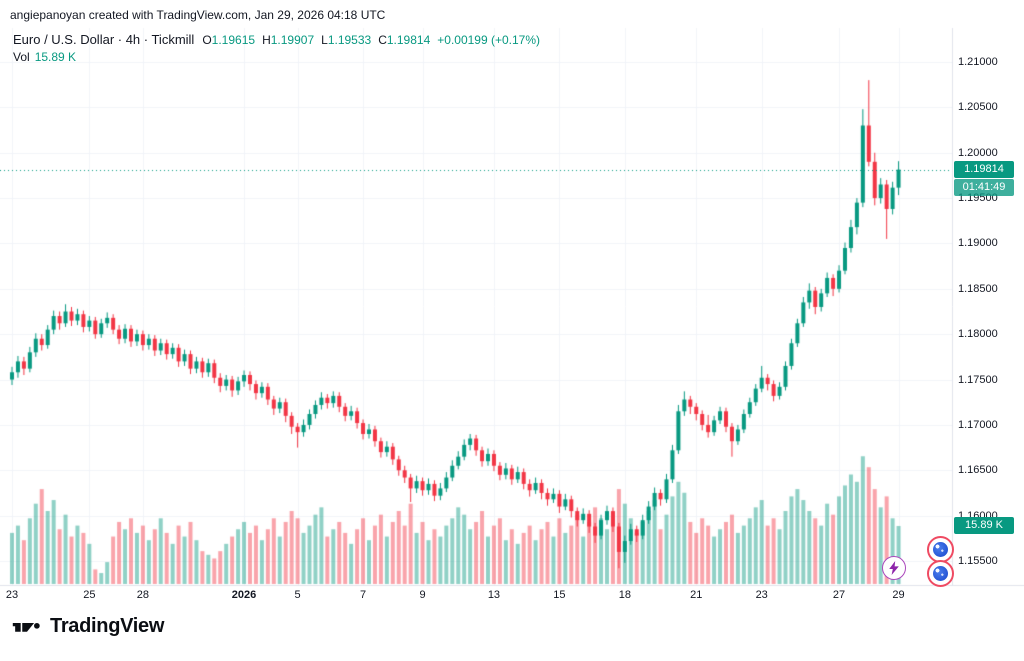 Image resolution: width=1024 pixels, height=661 pixels. What do you see at coordinates (978, 470) in the screenshot?
I see `price-axis-label: 1.16500` at bounding box center [978, 470].